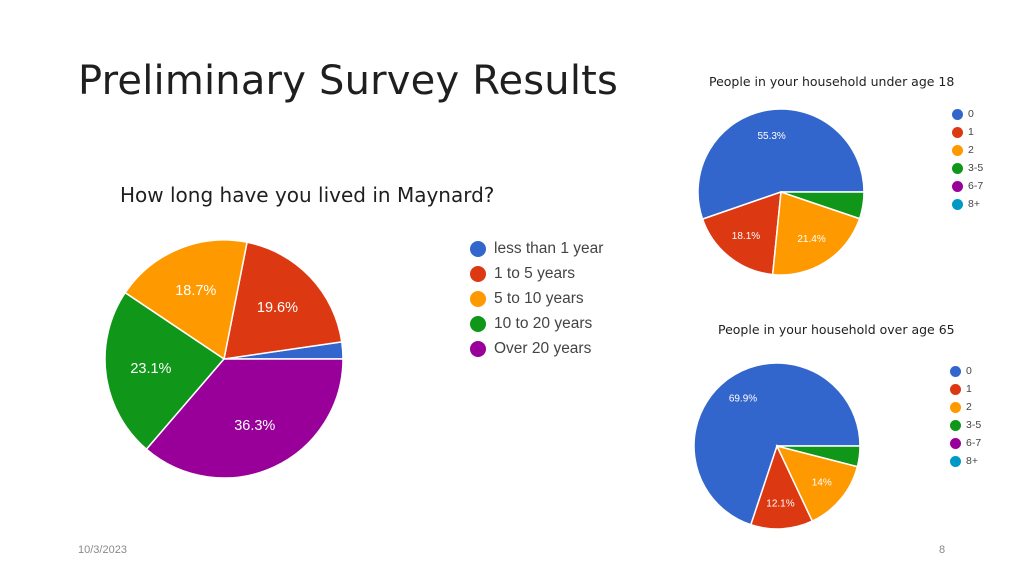 This screenshot has height=576, width=1024. I want to click on chart-residence-pie: 19.6% 18.7% 23.1% 36.3%, so click(224, 359).